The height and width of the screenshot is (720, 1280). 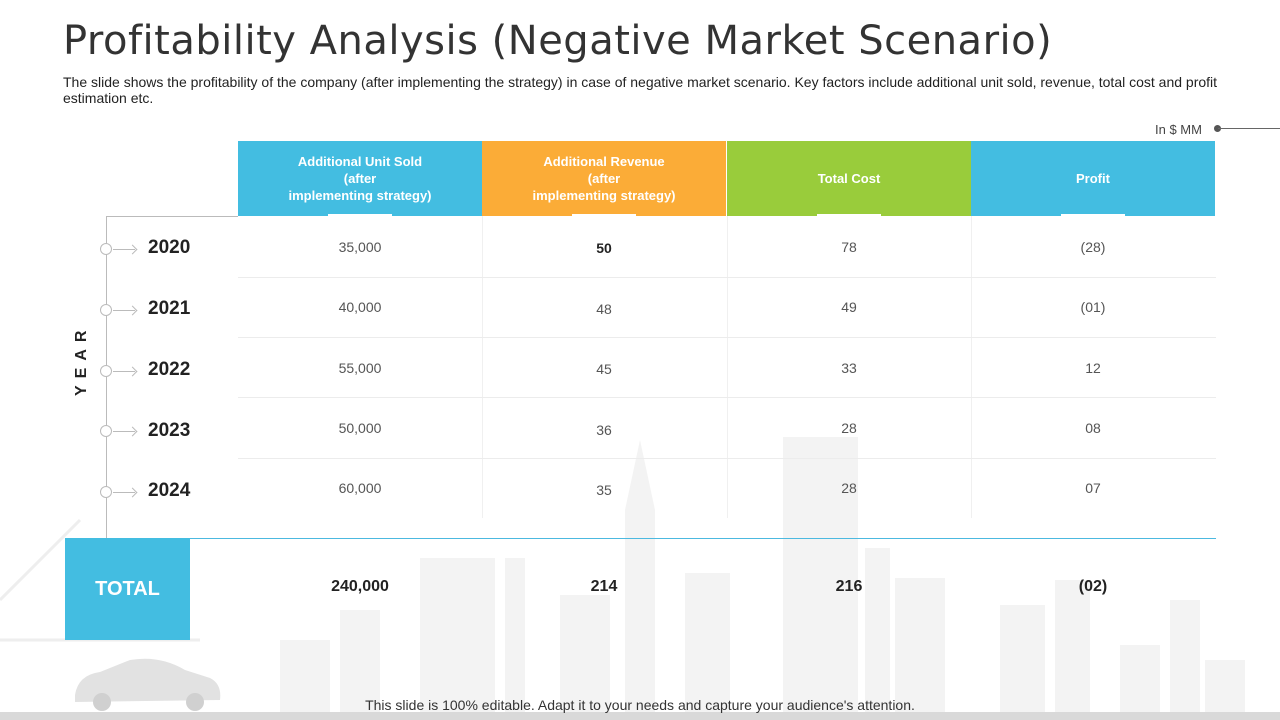 What do you see at coordinates (169, 490) in the screenshot?
I see `year-label: 2024` at bounding box center [169, 490].